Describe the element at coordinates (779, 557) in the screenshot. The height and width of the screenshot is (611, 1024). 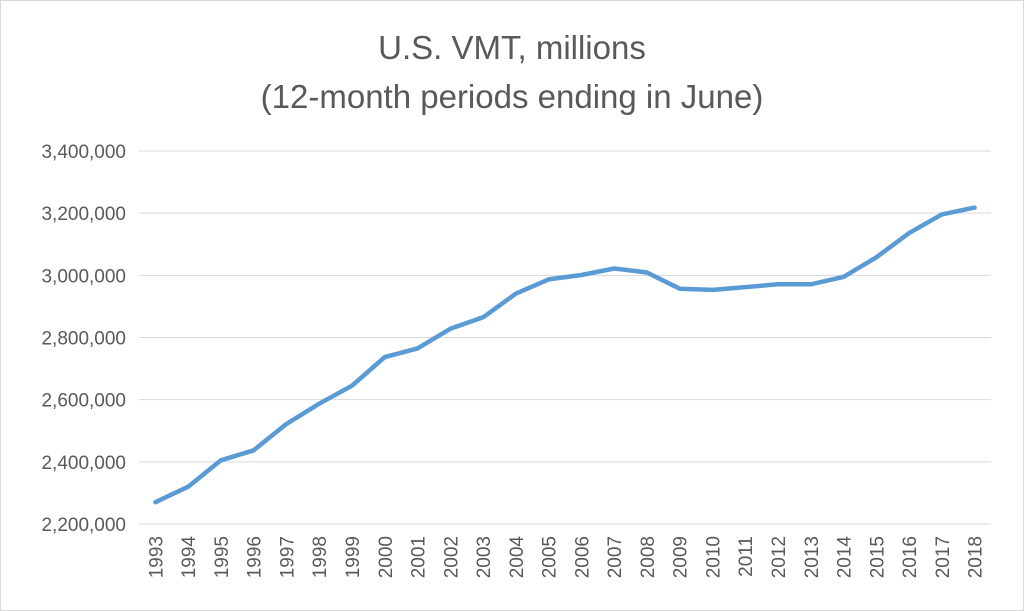
I see `x-tick-label: 2012` at that location.